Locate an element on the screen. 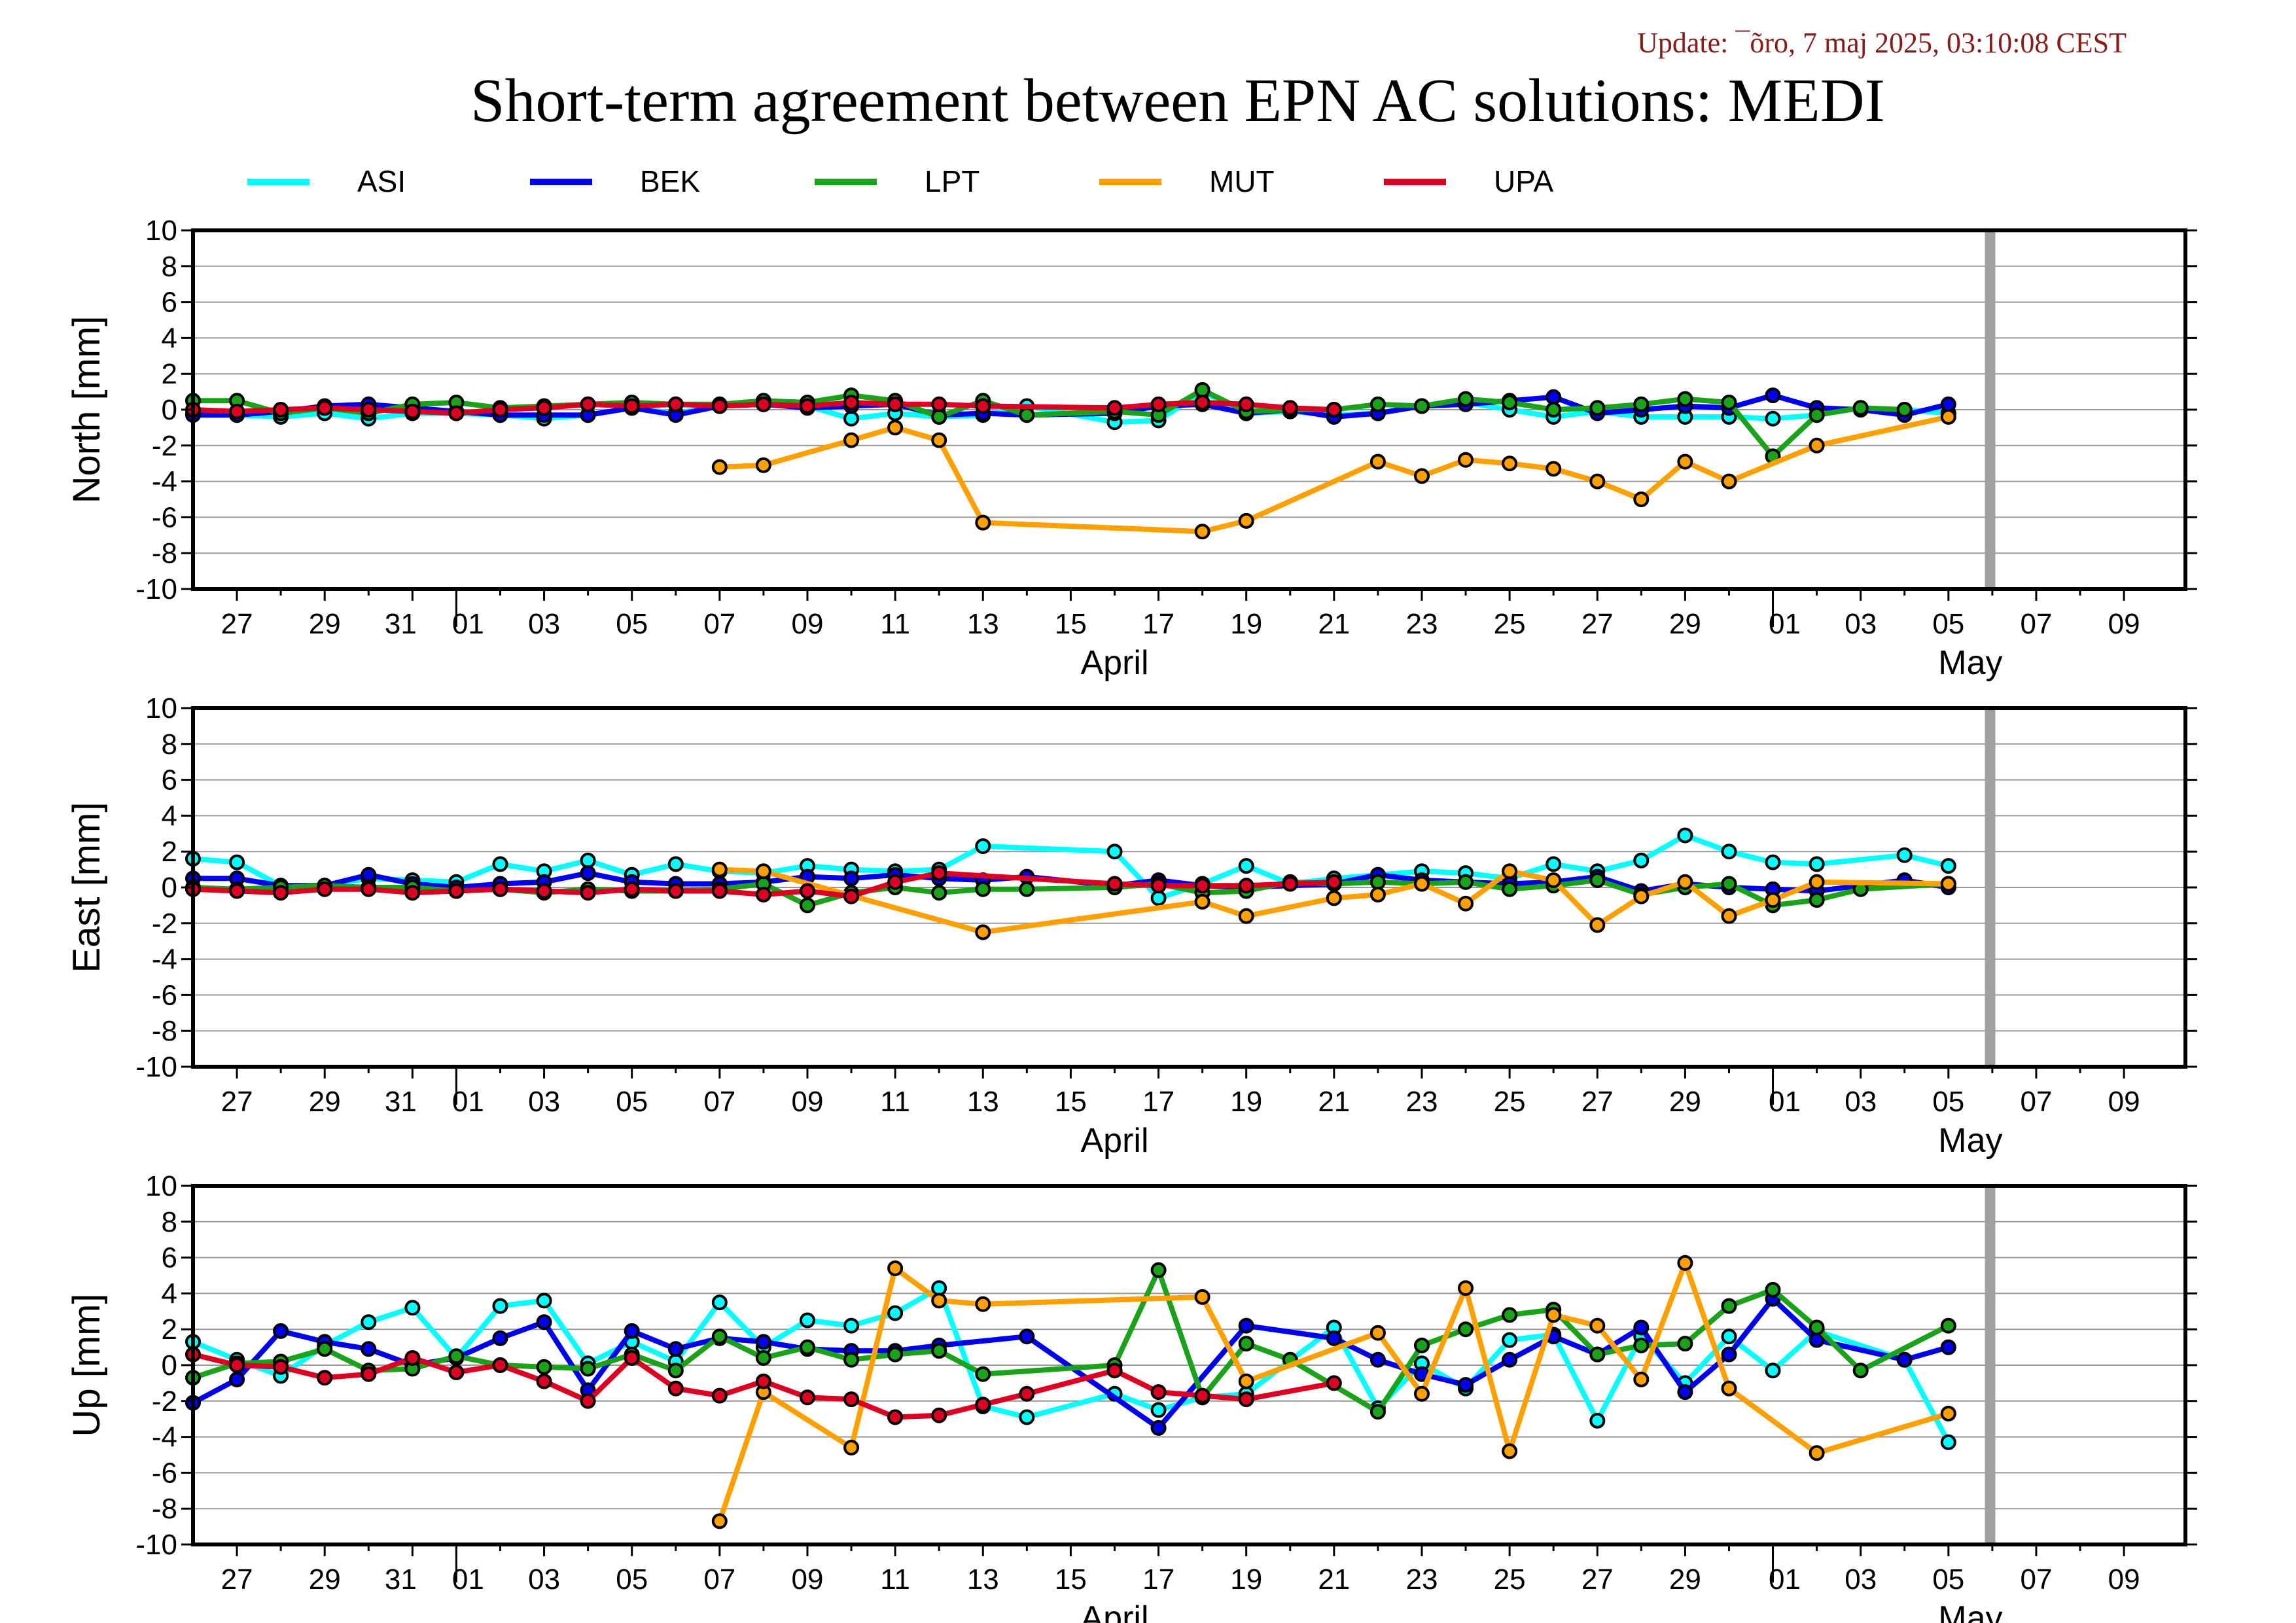 The image size is (2296, 1623). x-tick-label: 17 is located at coordinates (1158, 624).